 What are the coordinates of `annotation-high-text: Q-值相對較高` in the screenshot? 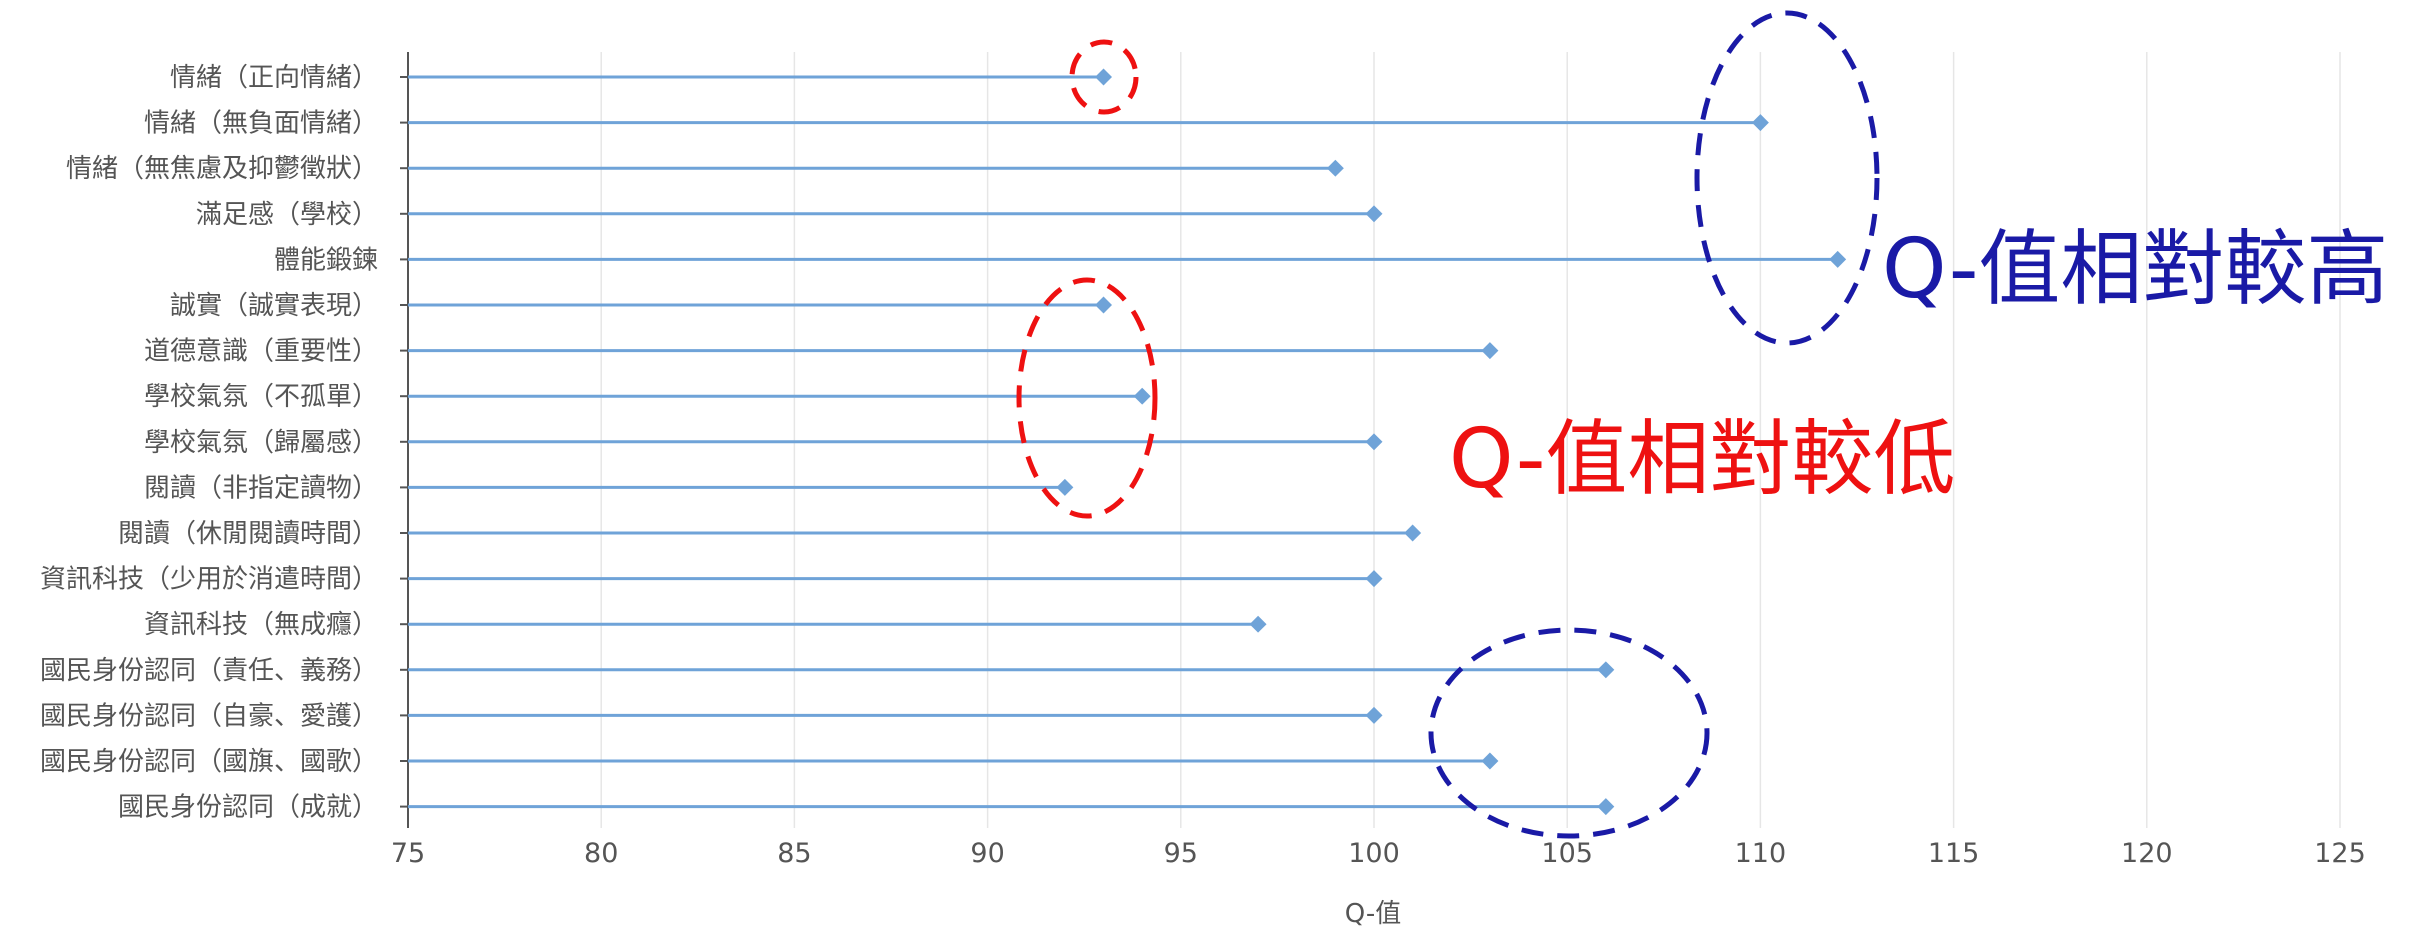 It's located at (2135, 269).